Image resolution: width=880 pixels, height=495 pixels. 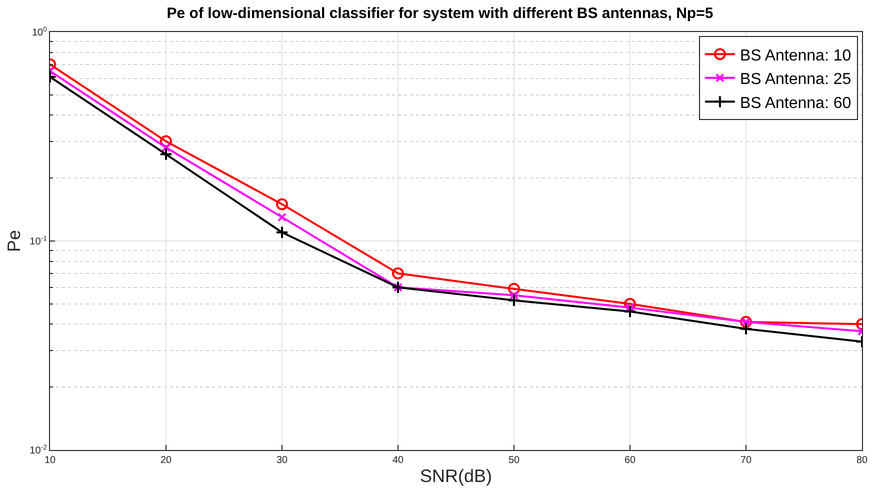 What do you see at coordinates (796, 103) in the screenshot?
I see `legend-label: BS Antenna: 60` at bounding box center [796, 103].